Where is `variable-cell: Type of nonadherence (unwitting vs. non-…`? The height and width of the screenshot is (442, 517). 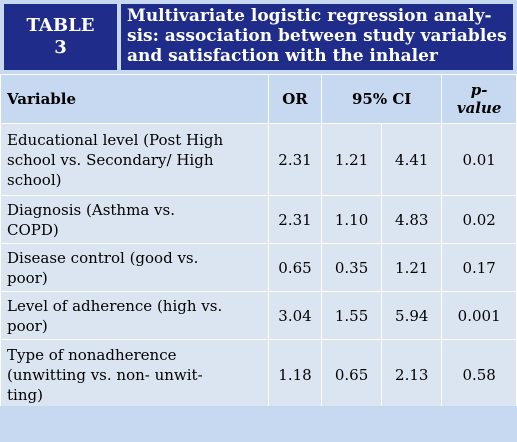
variable-cell: Type of nonadherence (unwitting vs. non-… is located at coordinates (134, 374).